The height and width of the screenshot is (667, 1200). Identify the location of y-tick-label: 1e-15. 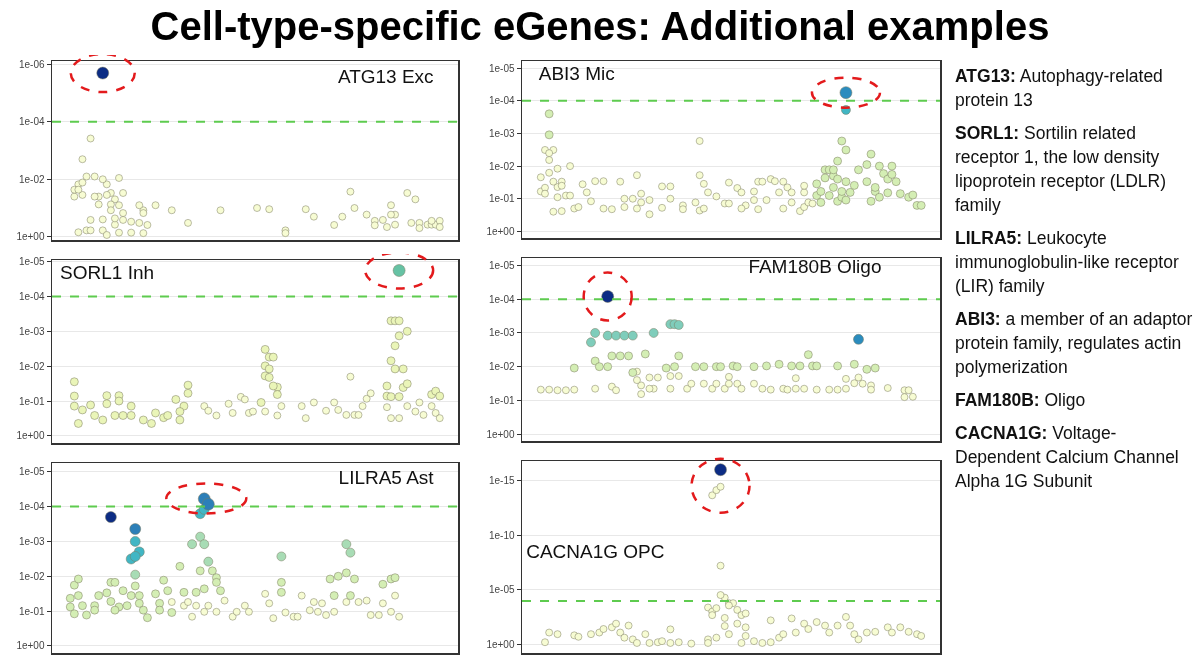
(501, 481).